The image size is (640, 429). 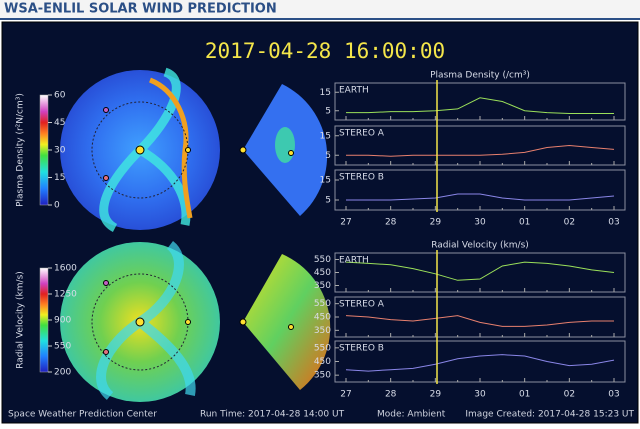 I want to click on colorbar-tick-label: 1250, so click(x=65, y=295).